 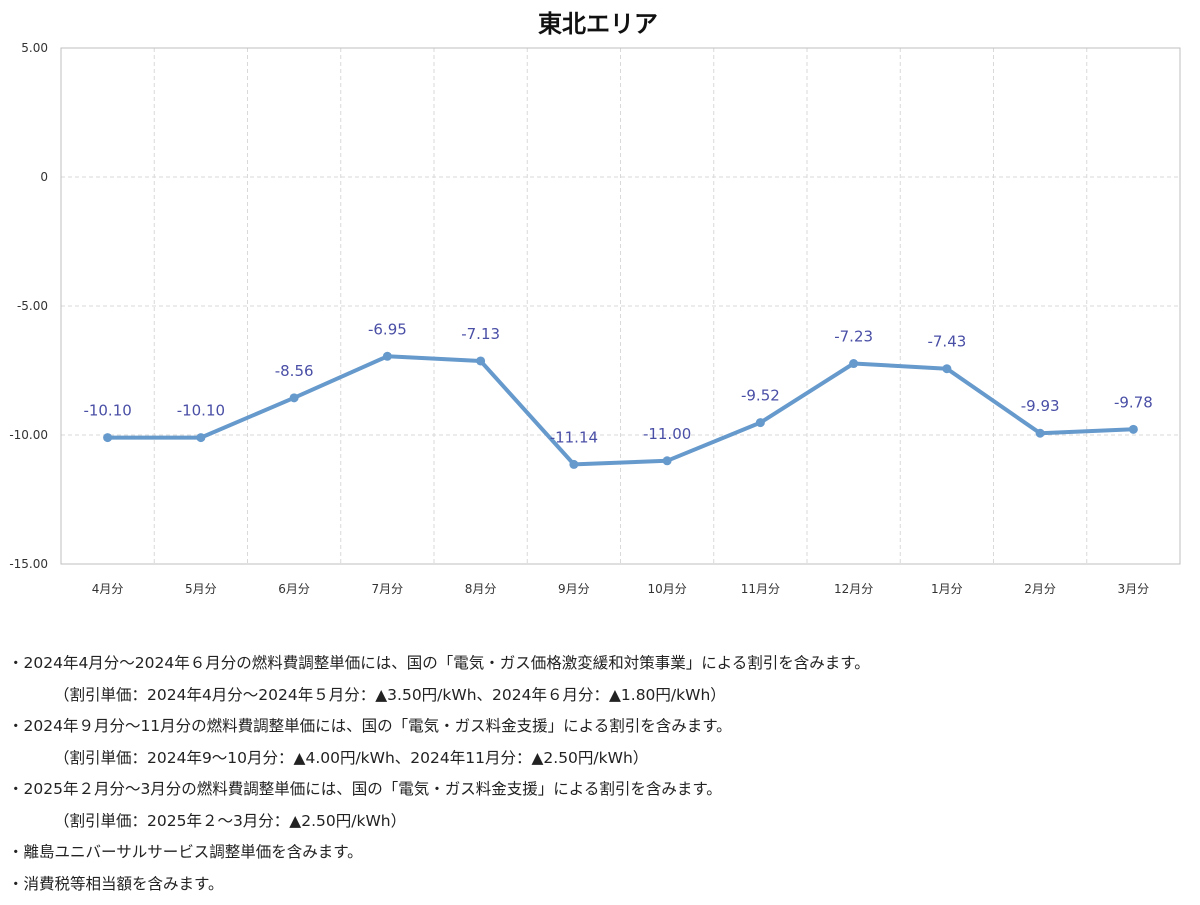 I want to click on footnote-3-detail: （割引単価：2025年２～3月分：▲2.50円/kWh）, so click(x=230, y=820).